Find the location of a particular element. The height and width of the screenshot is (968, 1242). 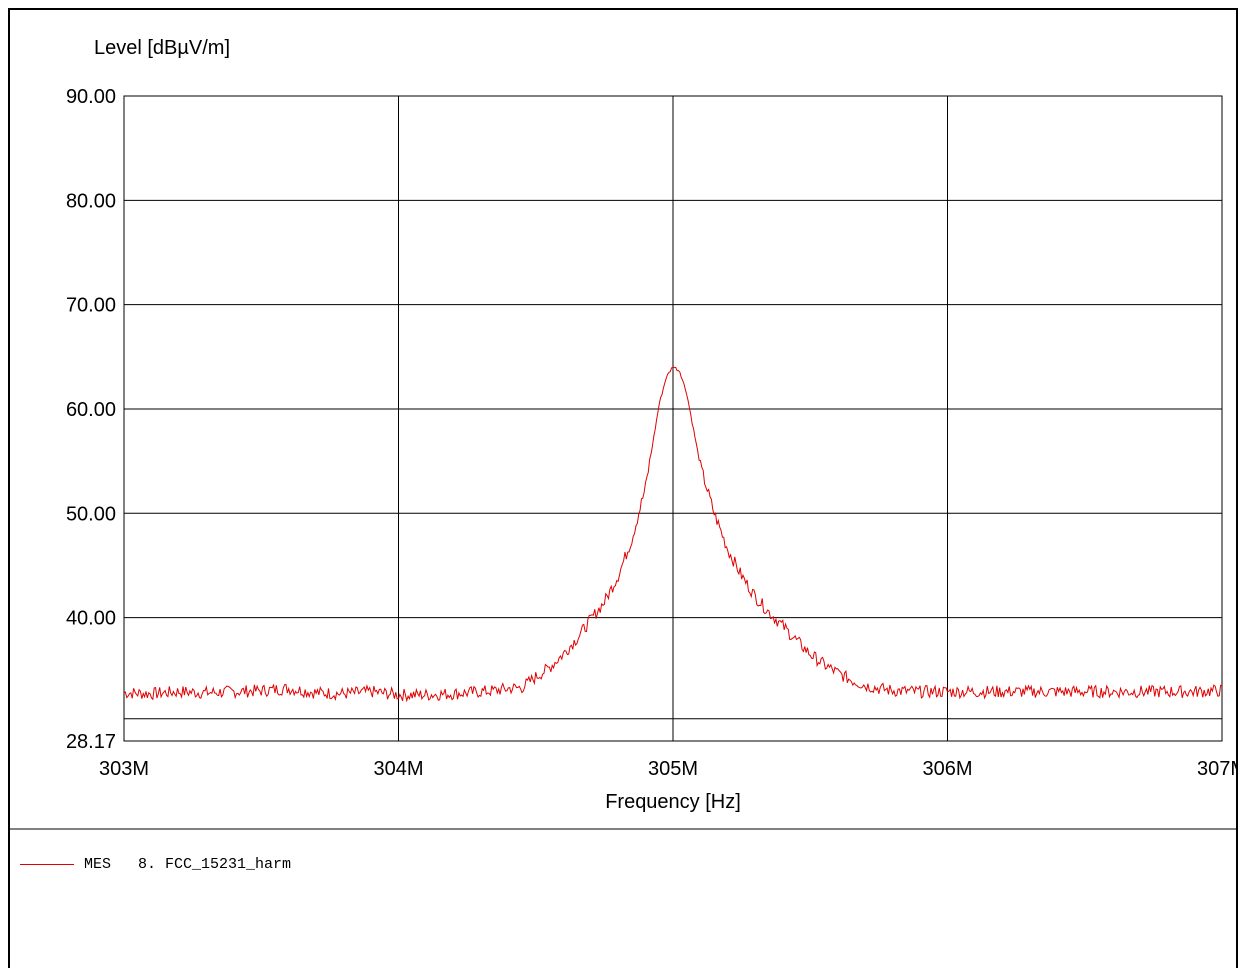

x-axis-label: Frequency [Hz] is located at coordinates (673, 802).